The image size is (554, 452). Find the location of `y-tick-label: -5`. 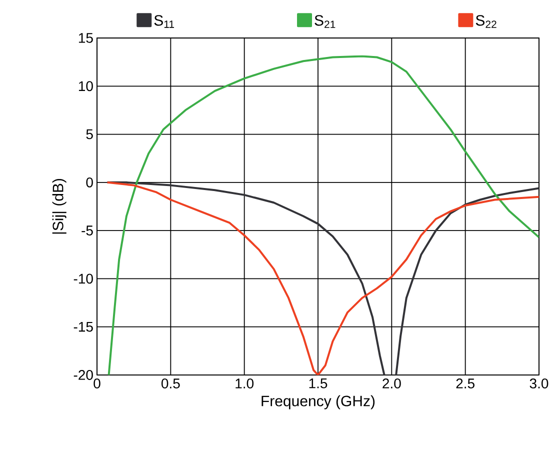

y-tick-label: -5 is located at coordinates (87, 231).